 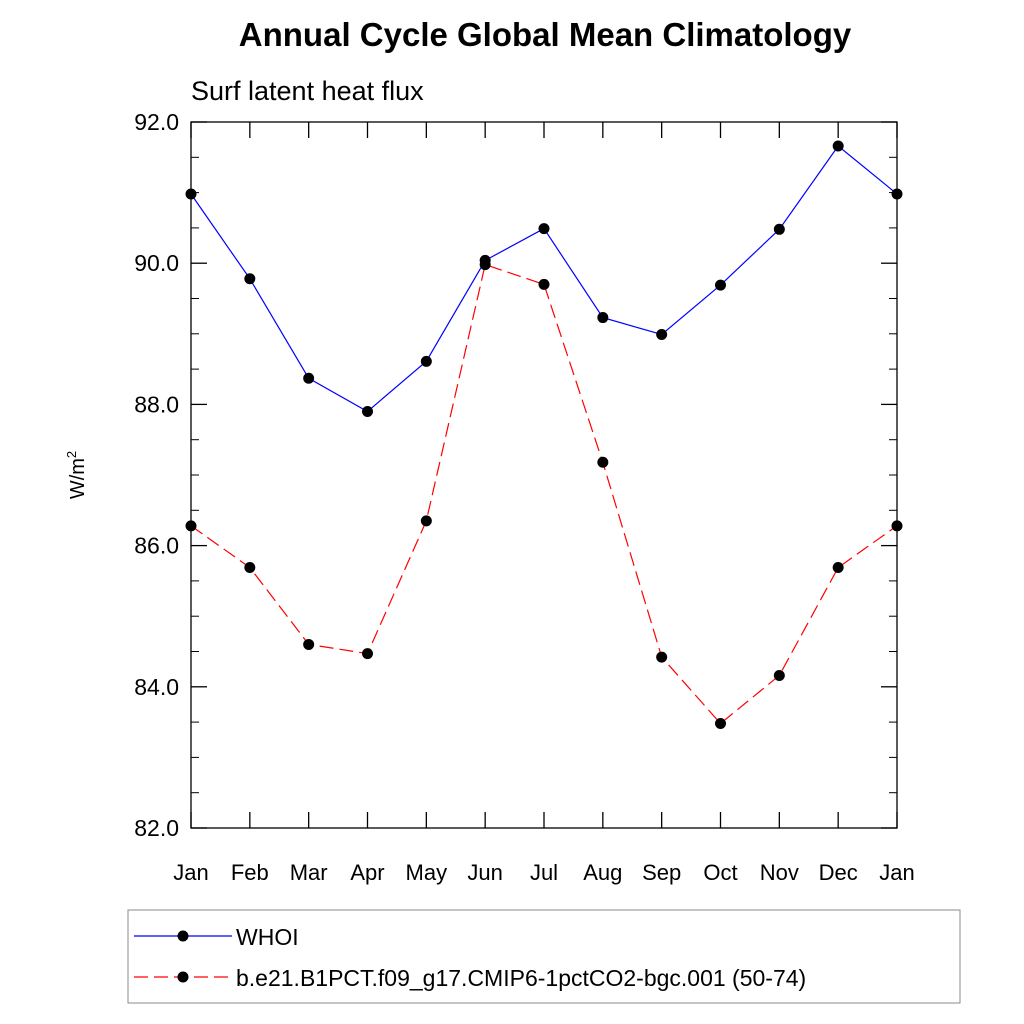 What do you see at coordinates (250, 872) in the screenshot?
I see `x-tick-label: Feb` at bounding box center [250, 872].